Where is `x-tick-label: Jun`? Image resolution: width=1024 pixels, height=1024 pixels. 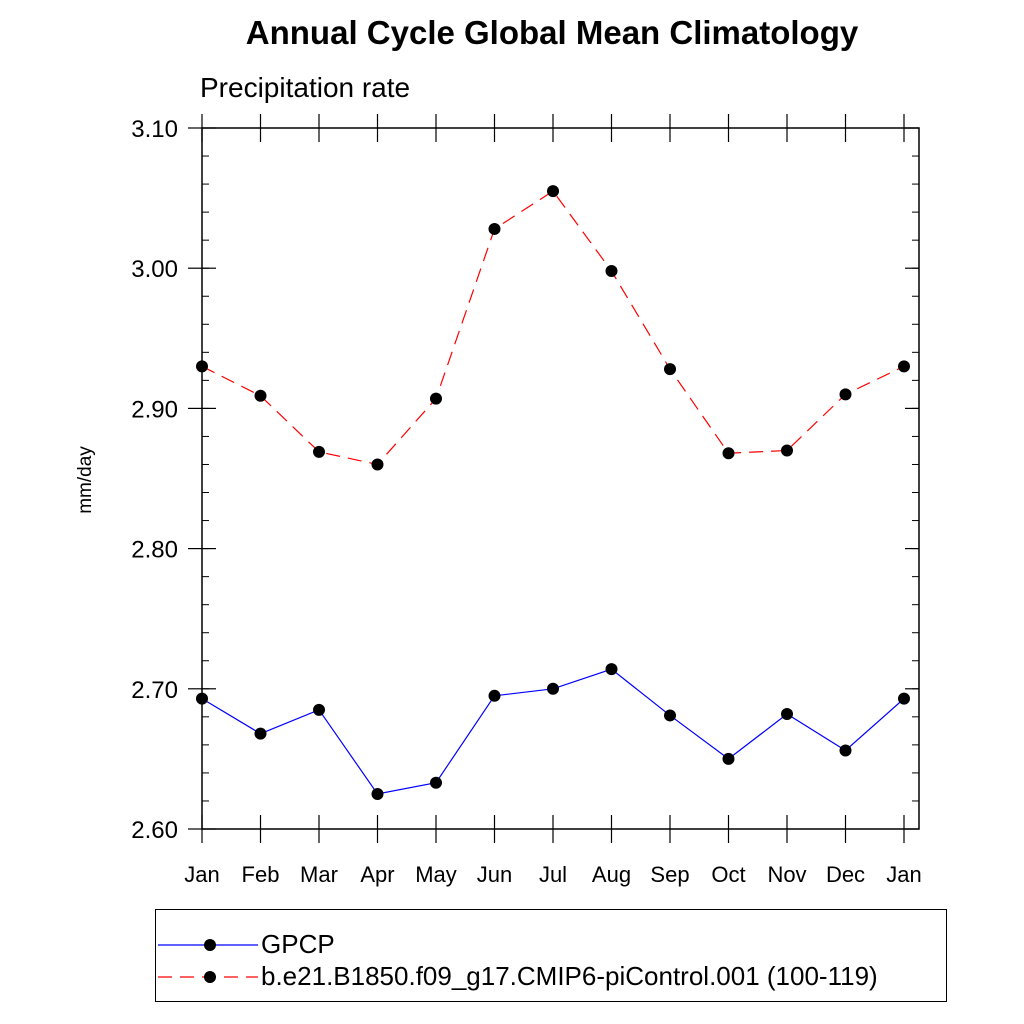
x-tick-label: Jun is located at coordinates (494, 874).